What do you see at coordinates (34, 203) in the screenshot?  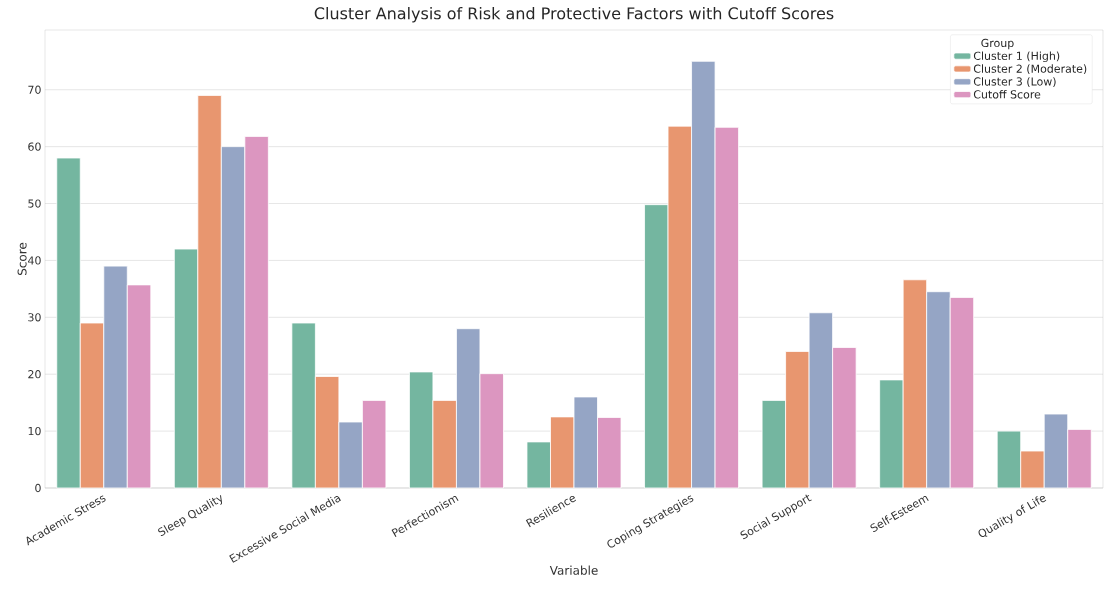 I see `y-tick-label: 50` at bounding box center [34, 203].